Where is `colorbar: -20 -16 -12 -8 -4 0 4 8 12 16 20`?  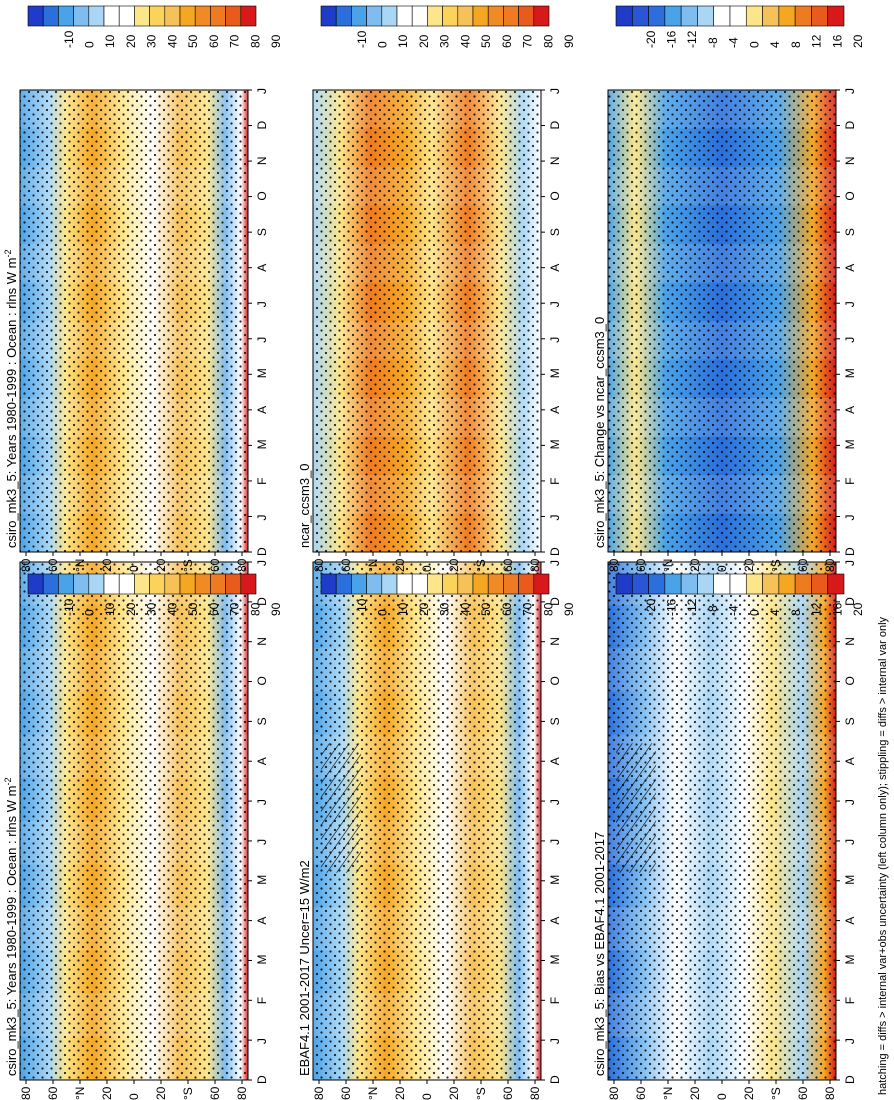 colorbar: -20 -16 -12 -8 -4 0 4 8 12 16 20 is located at coordinates (740, 26).